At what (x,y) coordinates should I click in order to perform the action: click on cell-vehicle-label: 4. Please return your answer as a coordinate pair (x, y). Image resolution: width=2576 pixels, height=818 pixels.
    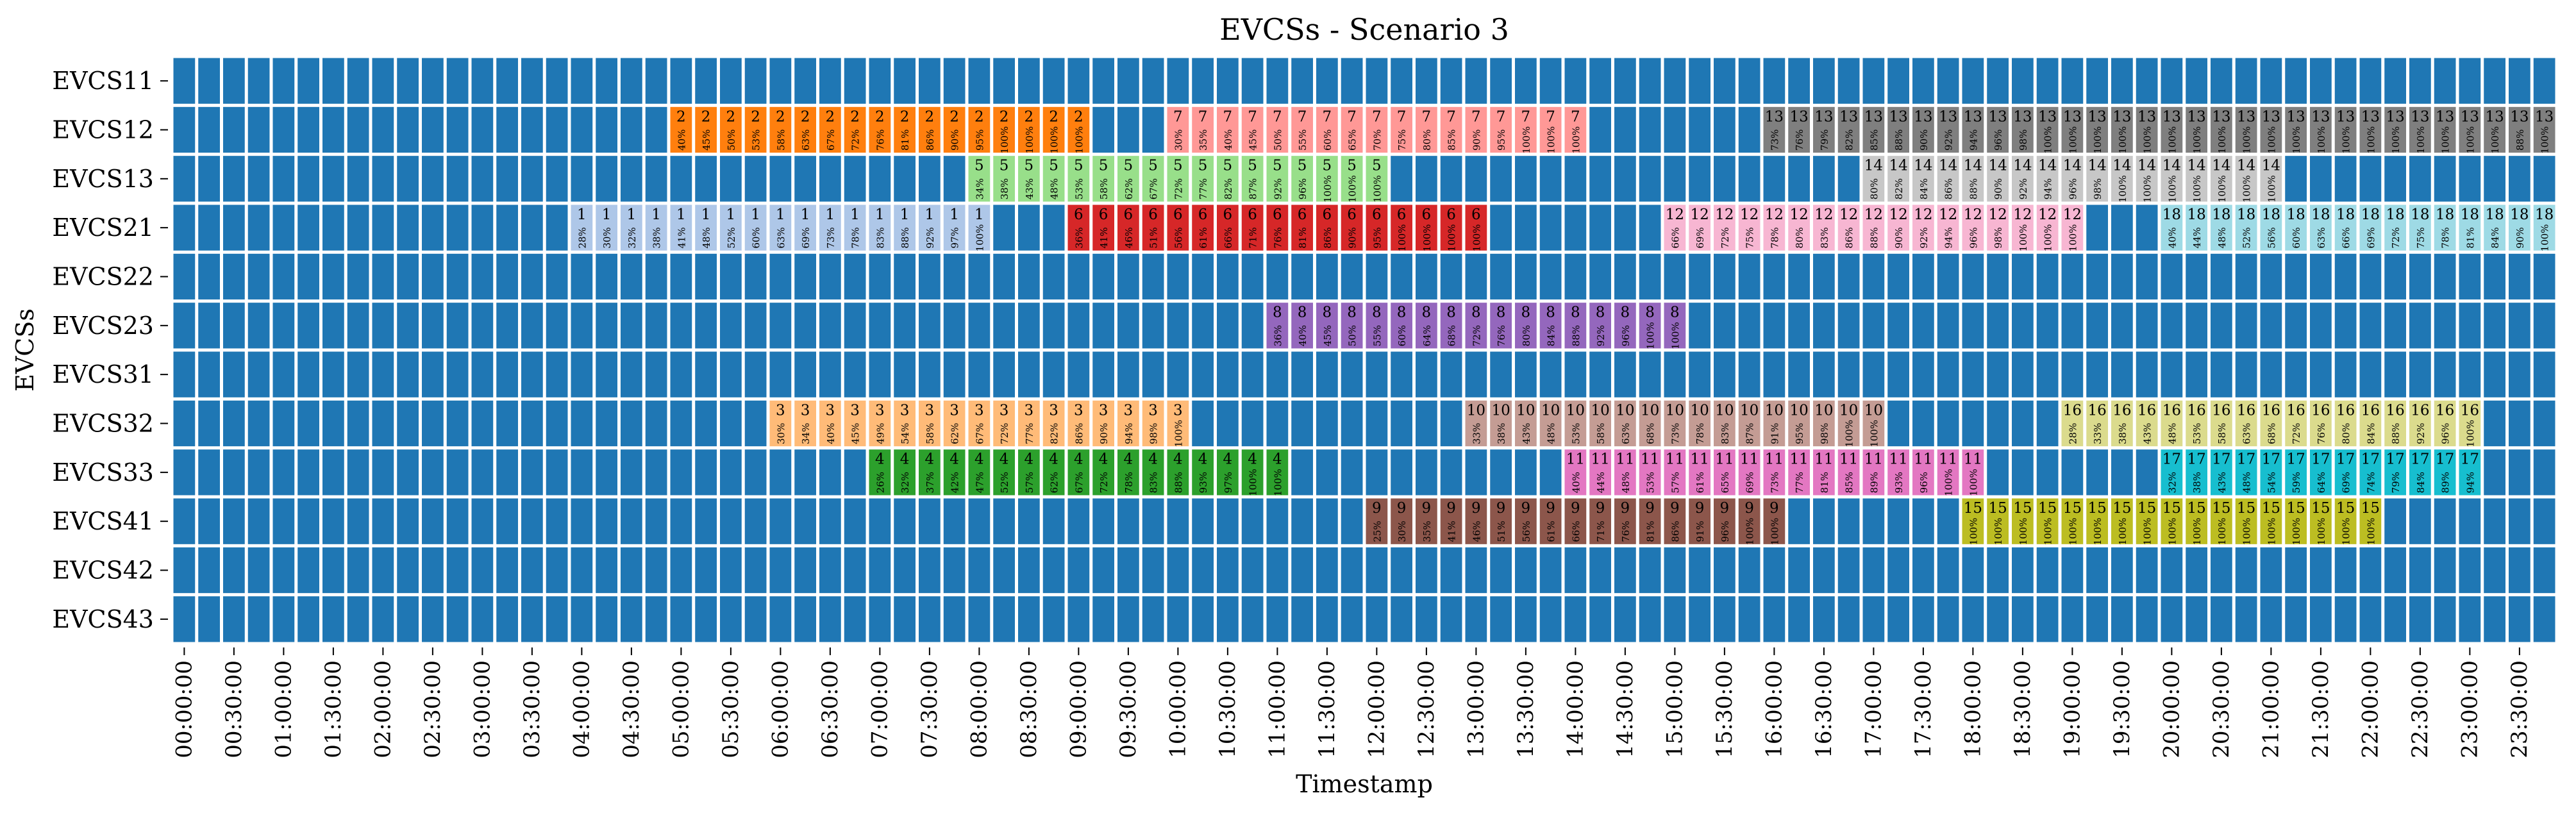
    Looking at the image, I should click on (880, 459).